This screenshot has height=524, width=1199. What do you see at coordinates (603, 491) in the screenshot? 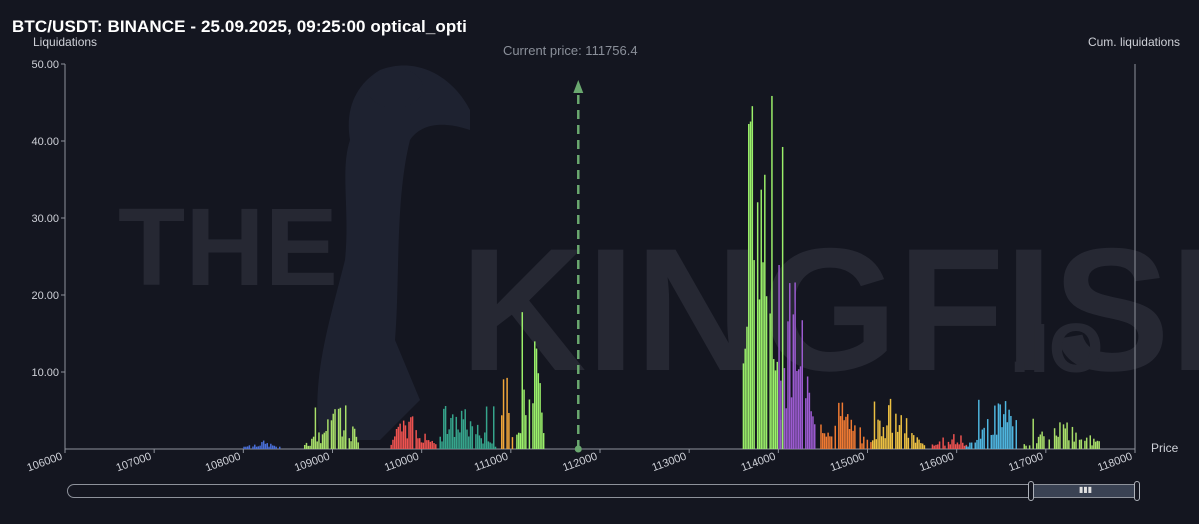
I see `chart-scrollbar: ▮▮▮` at bounding box center [603, 491].